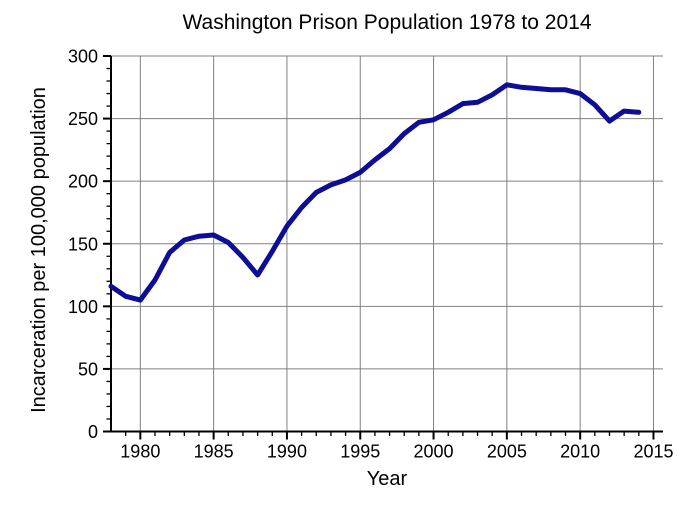 This screenshot has width=685, height=512. Describe the element at coordinates (140, 452) in the screenshot. I see `x-tick-label: 1980` at that location.